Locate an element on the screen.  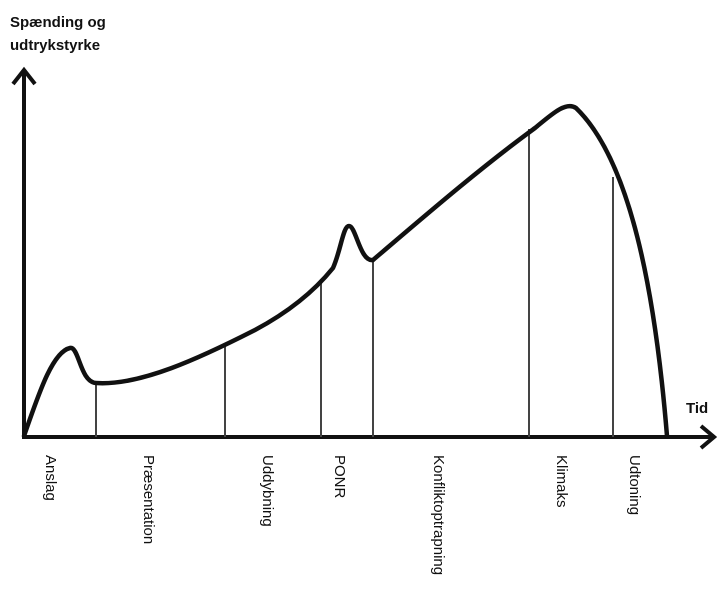
phase-label-klimaks: Klimaks is located at coordinates (561, 481).